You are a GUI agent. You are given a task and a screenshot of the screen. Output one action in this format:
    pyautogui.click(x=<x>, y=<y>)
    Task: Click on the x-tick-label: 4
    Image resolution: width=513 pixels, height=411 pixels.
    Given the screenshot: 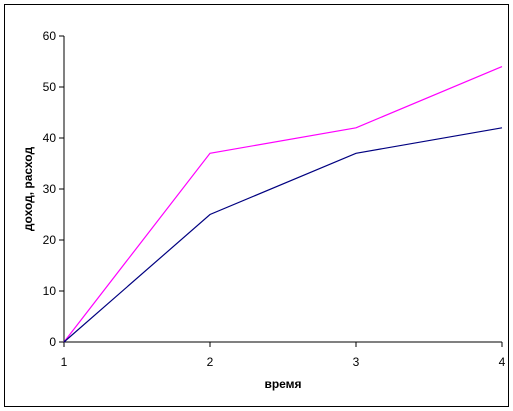 What is the action you would take?
    pyautogui.click(x=502, y=362)
    